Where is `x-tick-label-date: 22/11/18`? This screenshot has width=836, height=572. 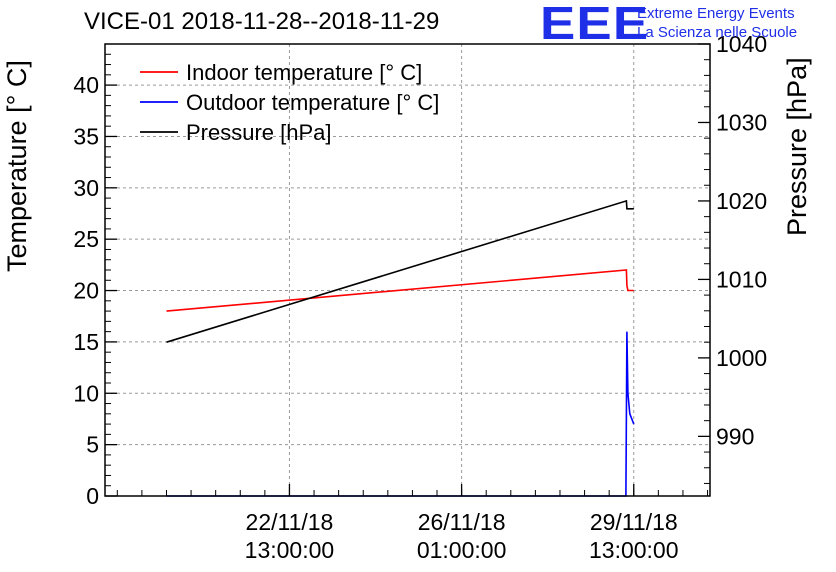 x-tick-label-date: 22/11/18 is located at coordinates (290, 522).